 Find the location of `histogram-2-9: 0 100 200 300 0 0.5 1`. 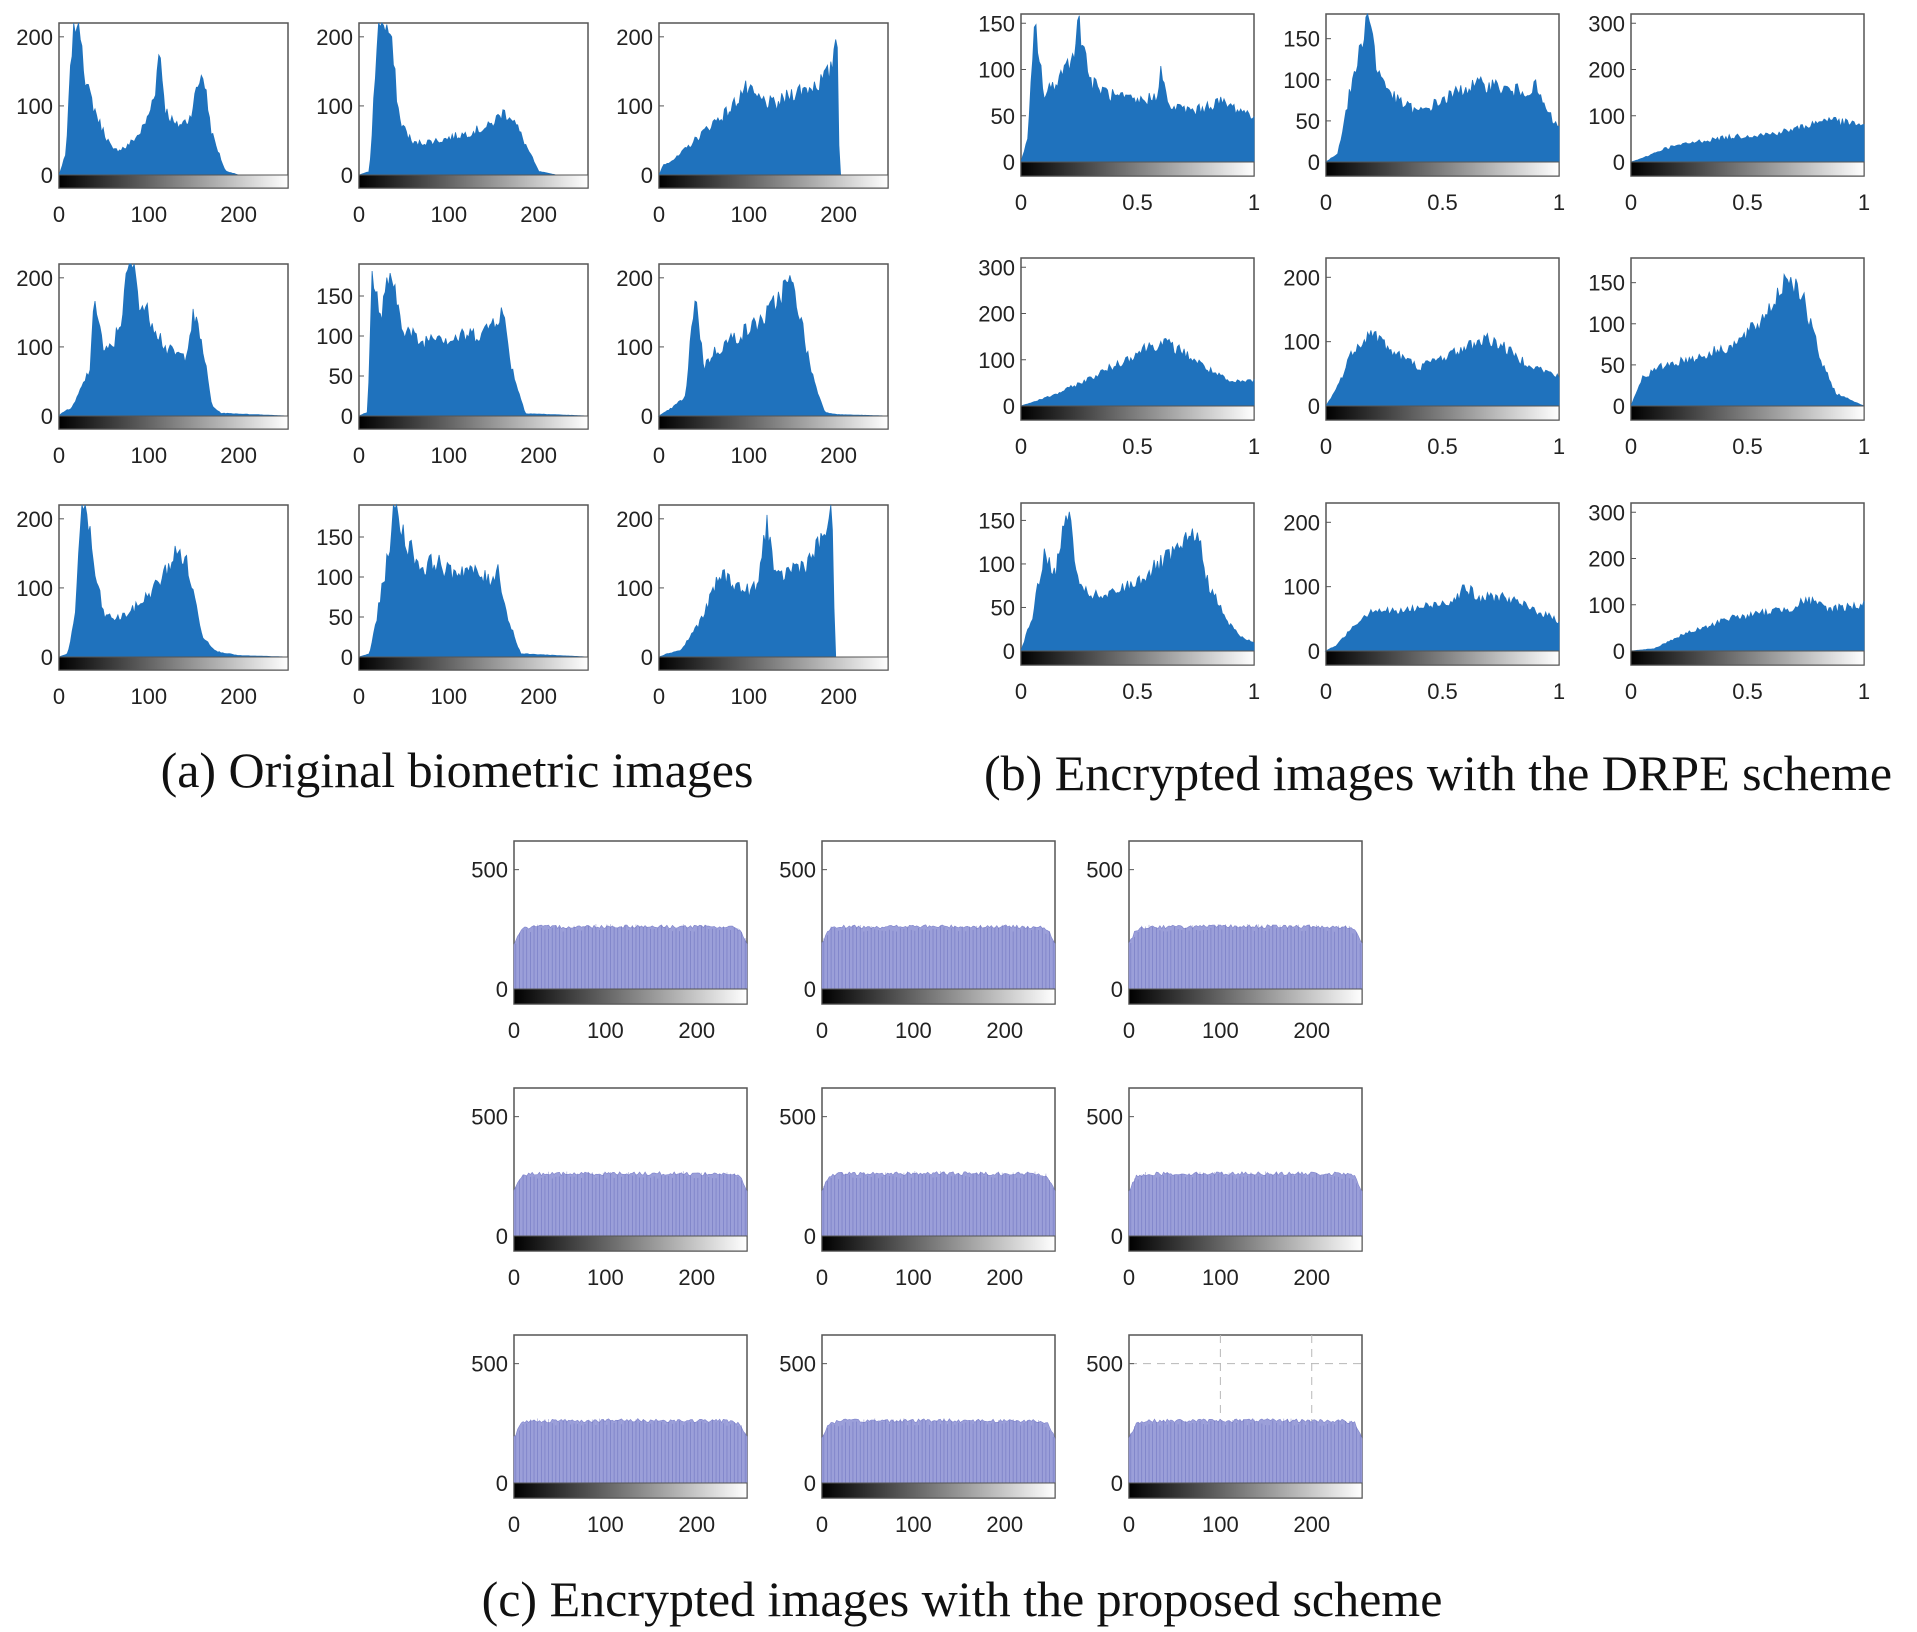

histogram-2-9: 0 100 200 300 0 0.5 1 is located at coordinates (1729, 602).